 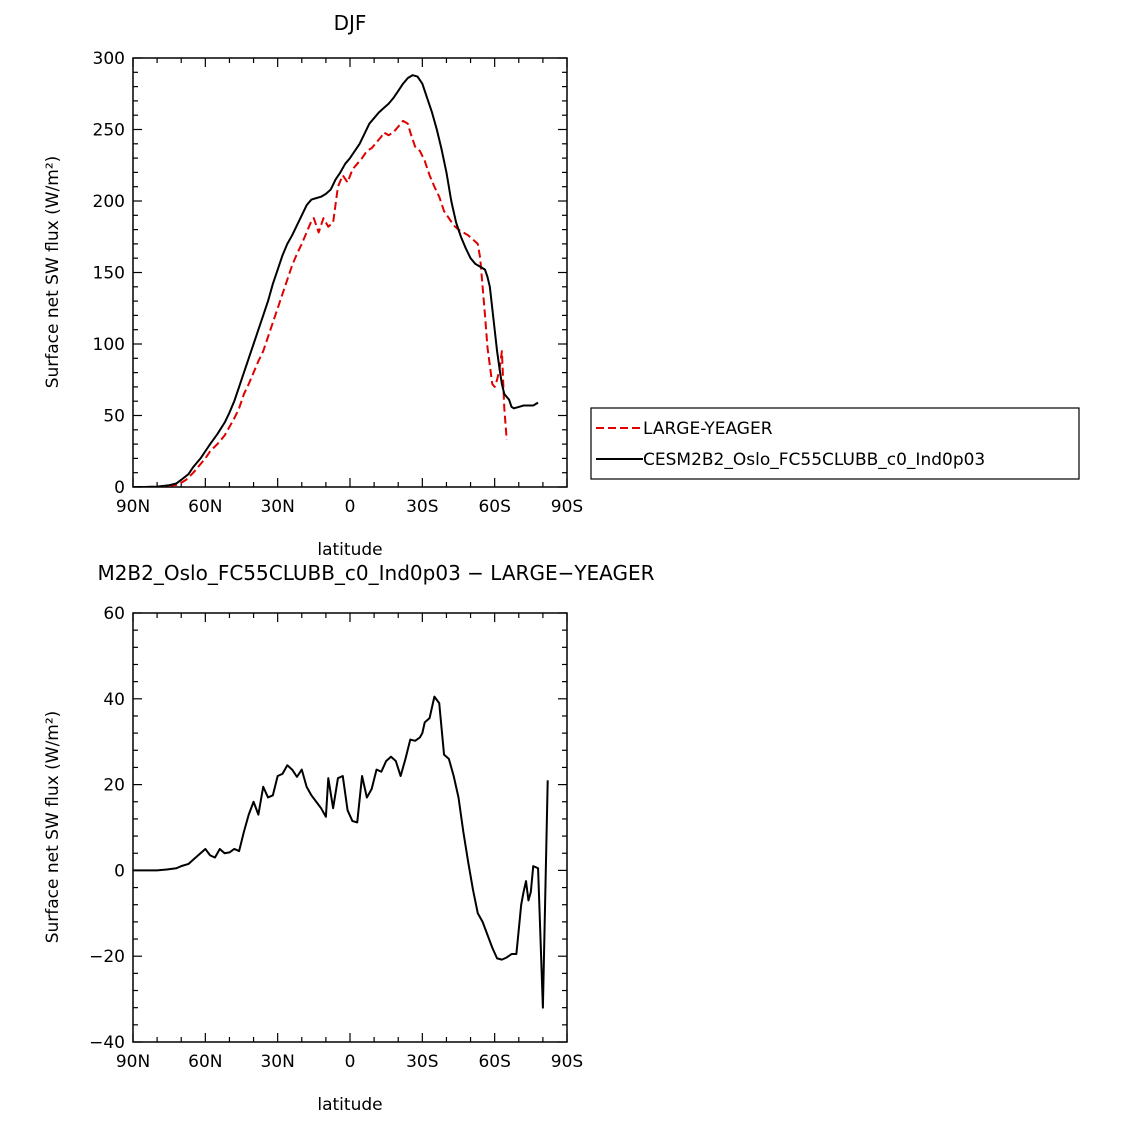 What do you see at coordinates (350, 507) in the screenshot?
I see `top-x-tick-label: 0` at bounding box center [350, 507].